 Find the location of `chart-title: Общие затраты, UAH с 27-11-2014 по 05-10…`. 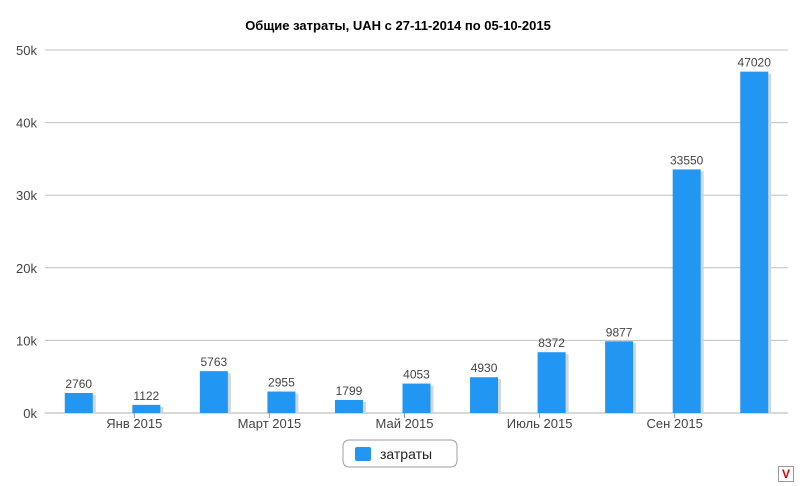

chart-title: Общие затраты, UAH с 27-11-2014 по 05-10… is located at coordinates (398, 25).